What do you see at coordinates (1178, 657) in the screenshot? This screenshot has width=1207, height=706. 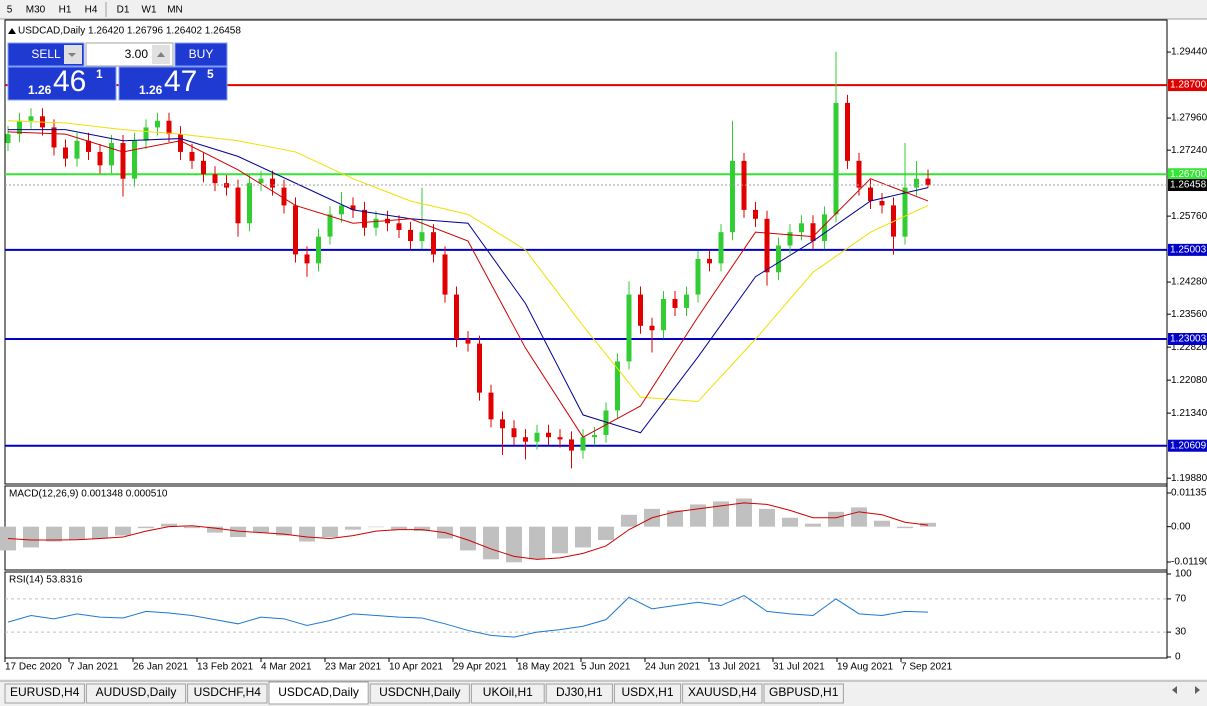 I see `rsi-tick-label: 0` at bounding box center [1178, 657].